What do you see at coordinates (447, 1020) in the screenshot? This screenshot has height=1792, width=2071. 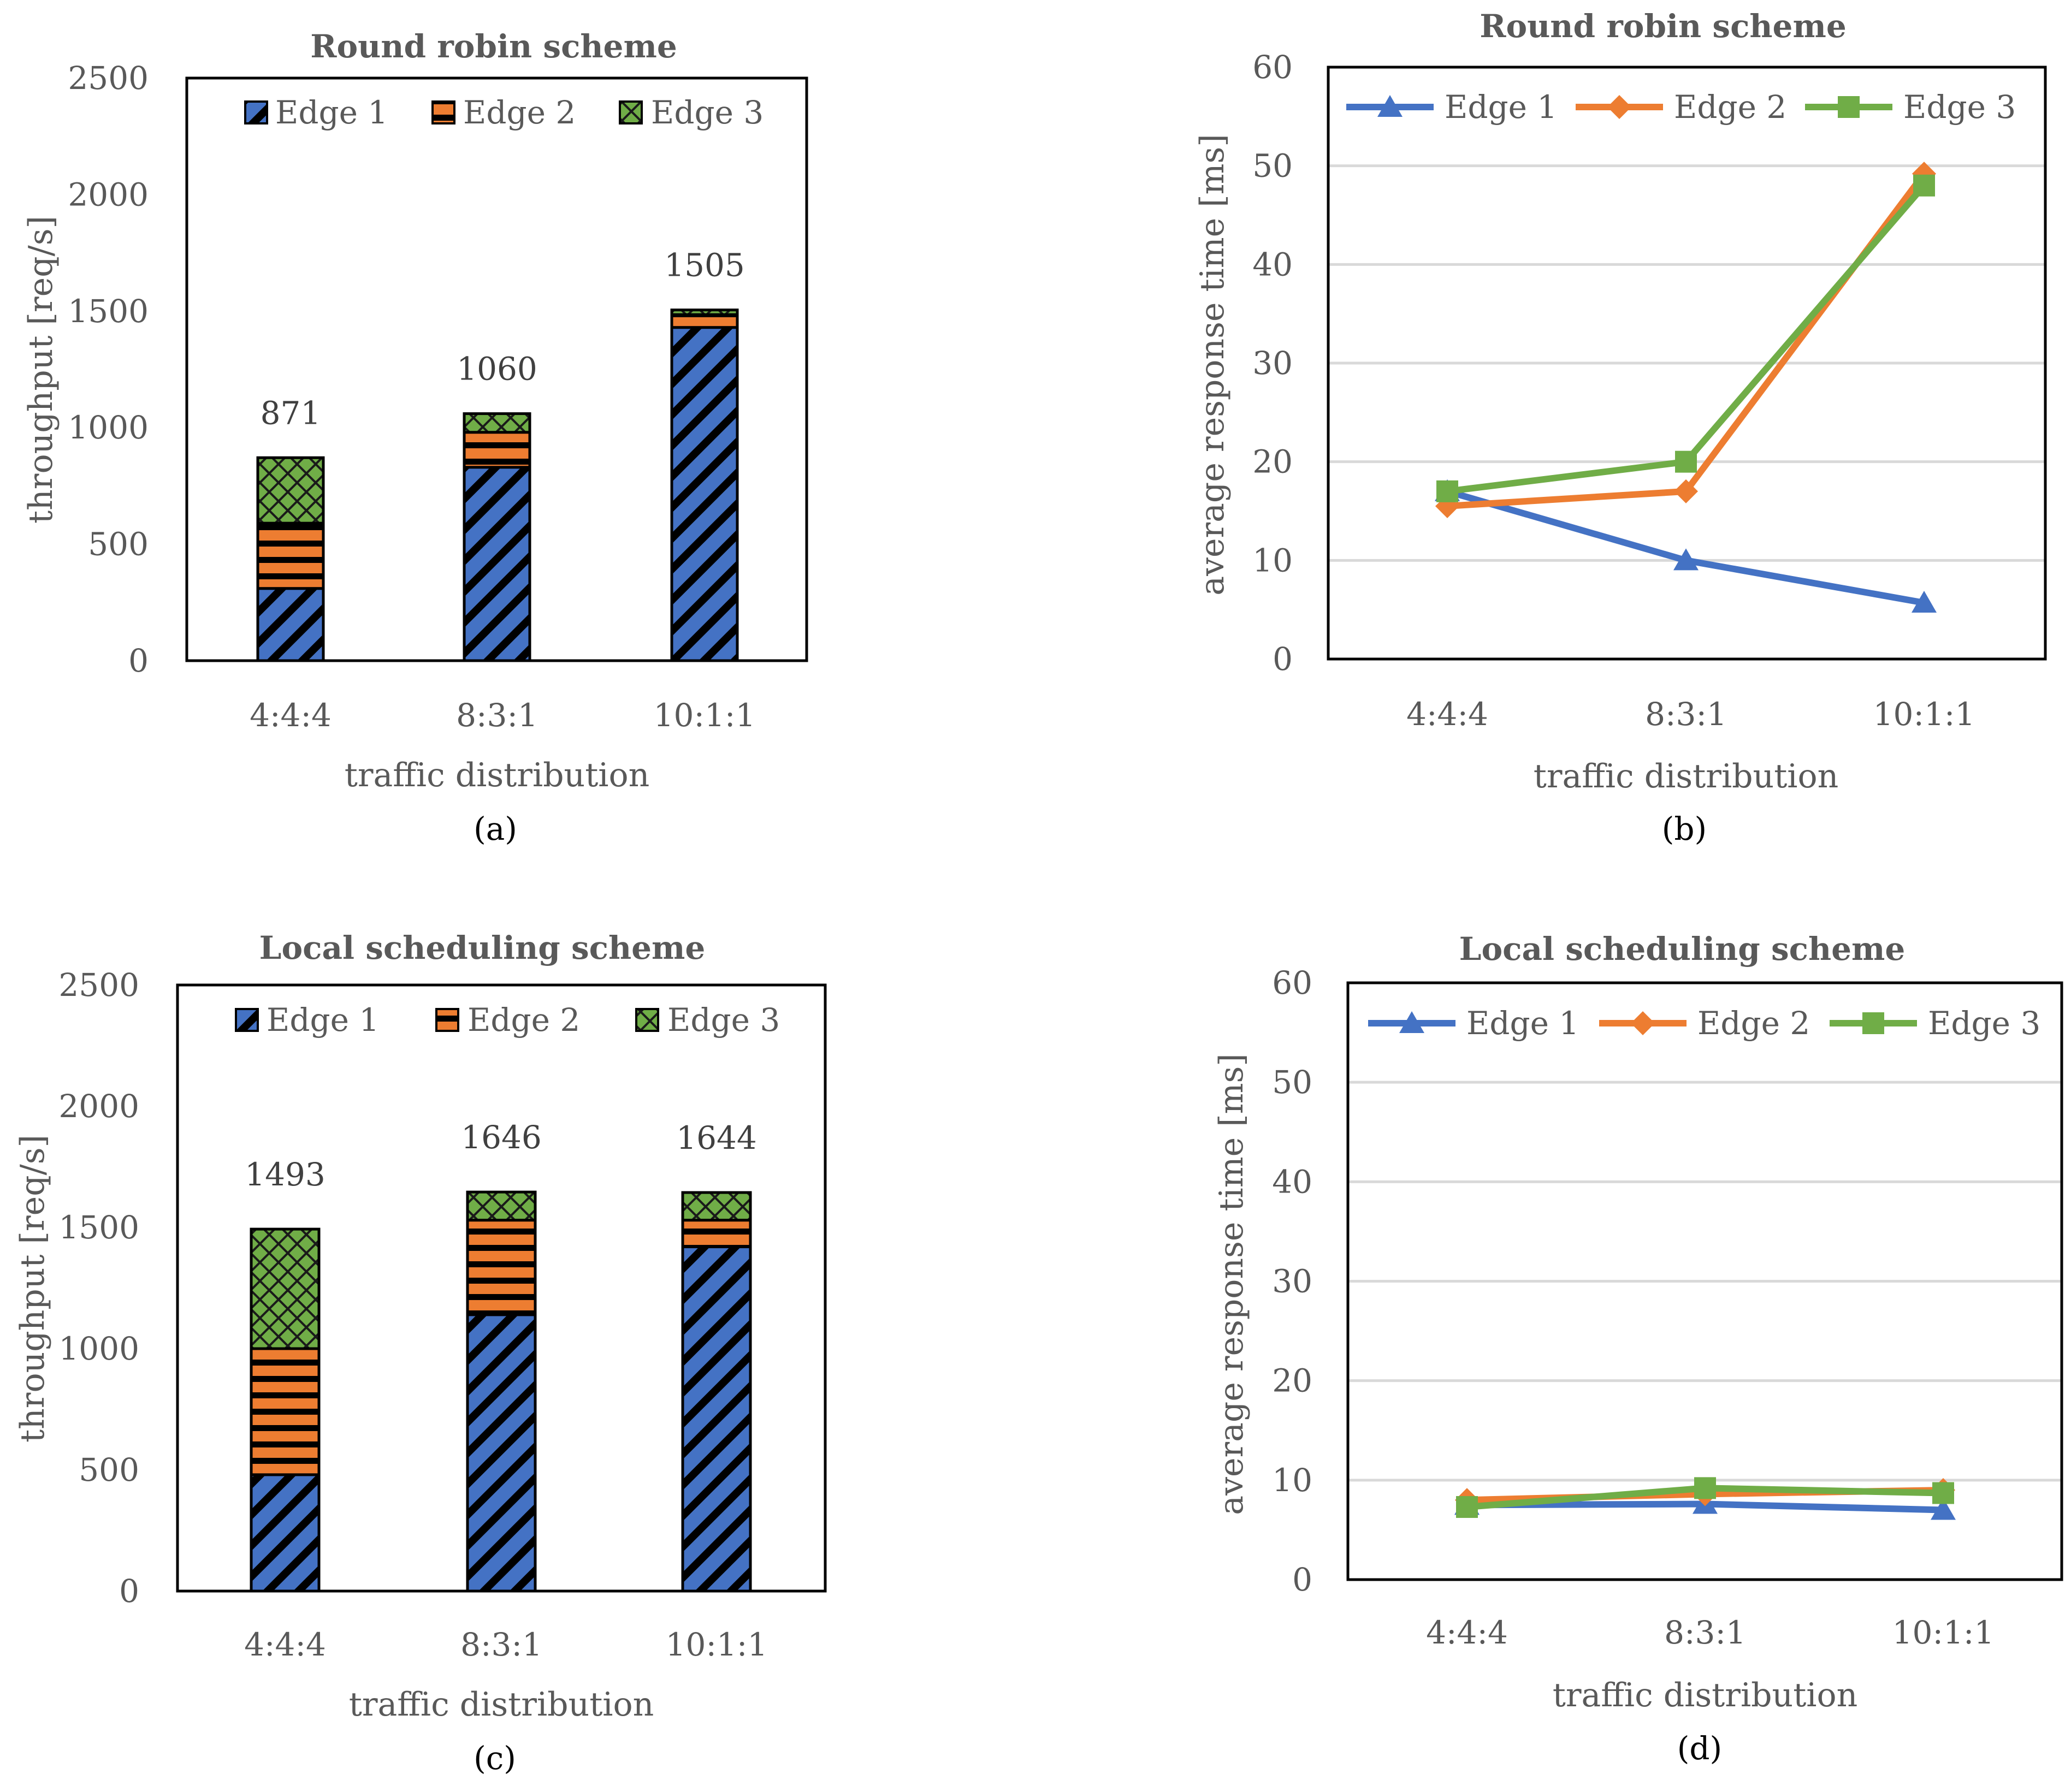 I see `panel-c-legend-edge2-swatch` at bounding box center [447, 1020].